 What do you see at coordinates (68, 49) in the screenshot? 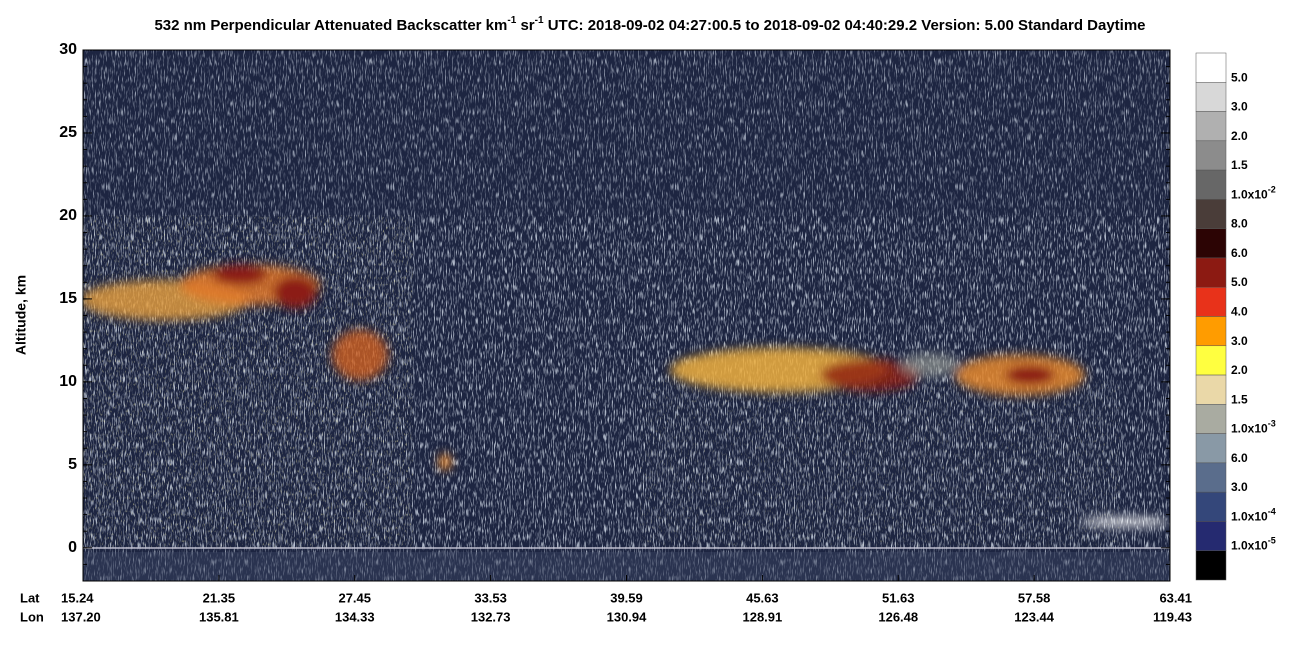
I see `y-tick-label: 30` at bounding box center [68, 49].